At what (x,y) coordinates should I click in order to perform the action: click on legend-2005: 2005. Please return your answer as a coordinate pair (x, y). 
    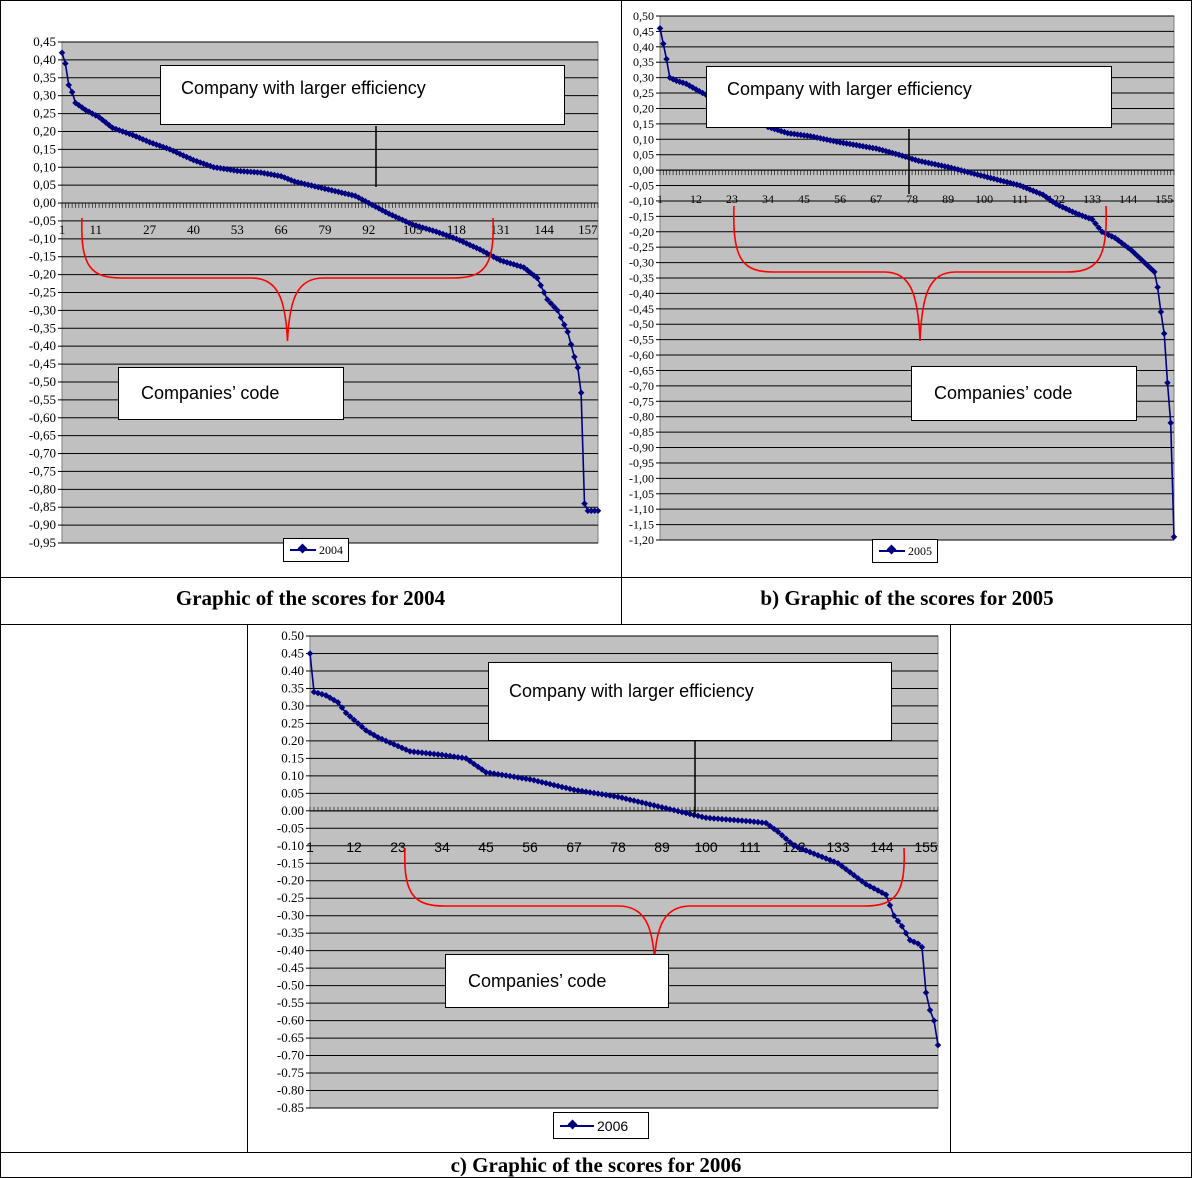
    Looking at the image, I should click on (905, 551).